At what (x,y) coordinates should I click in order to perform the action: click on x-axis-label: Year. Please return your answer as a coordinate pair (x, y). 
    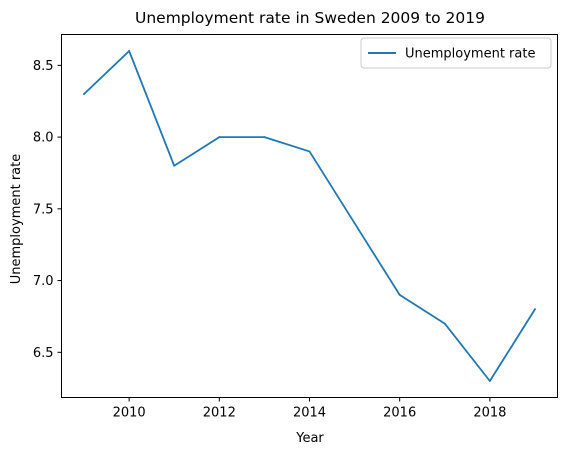
    Looking at the image, I should click on (309, 438).